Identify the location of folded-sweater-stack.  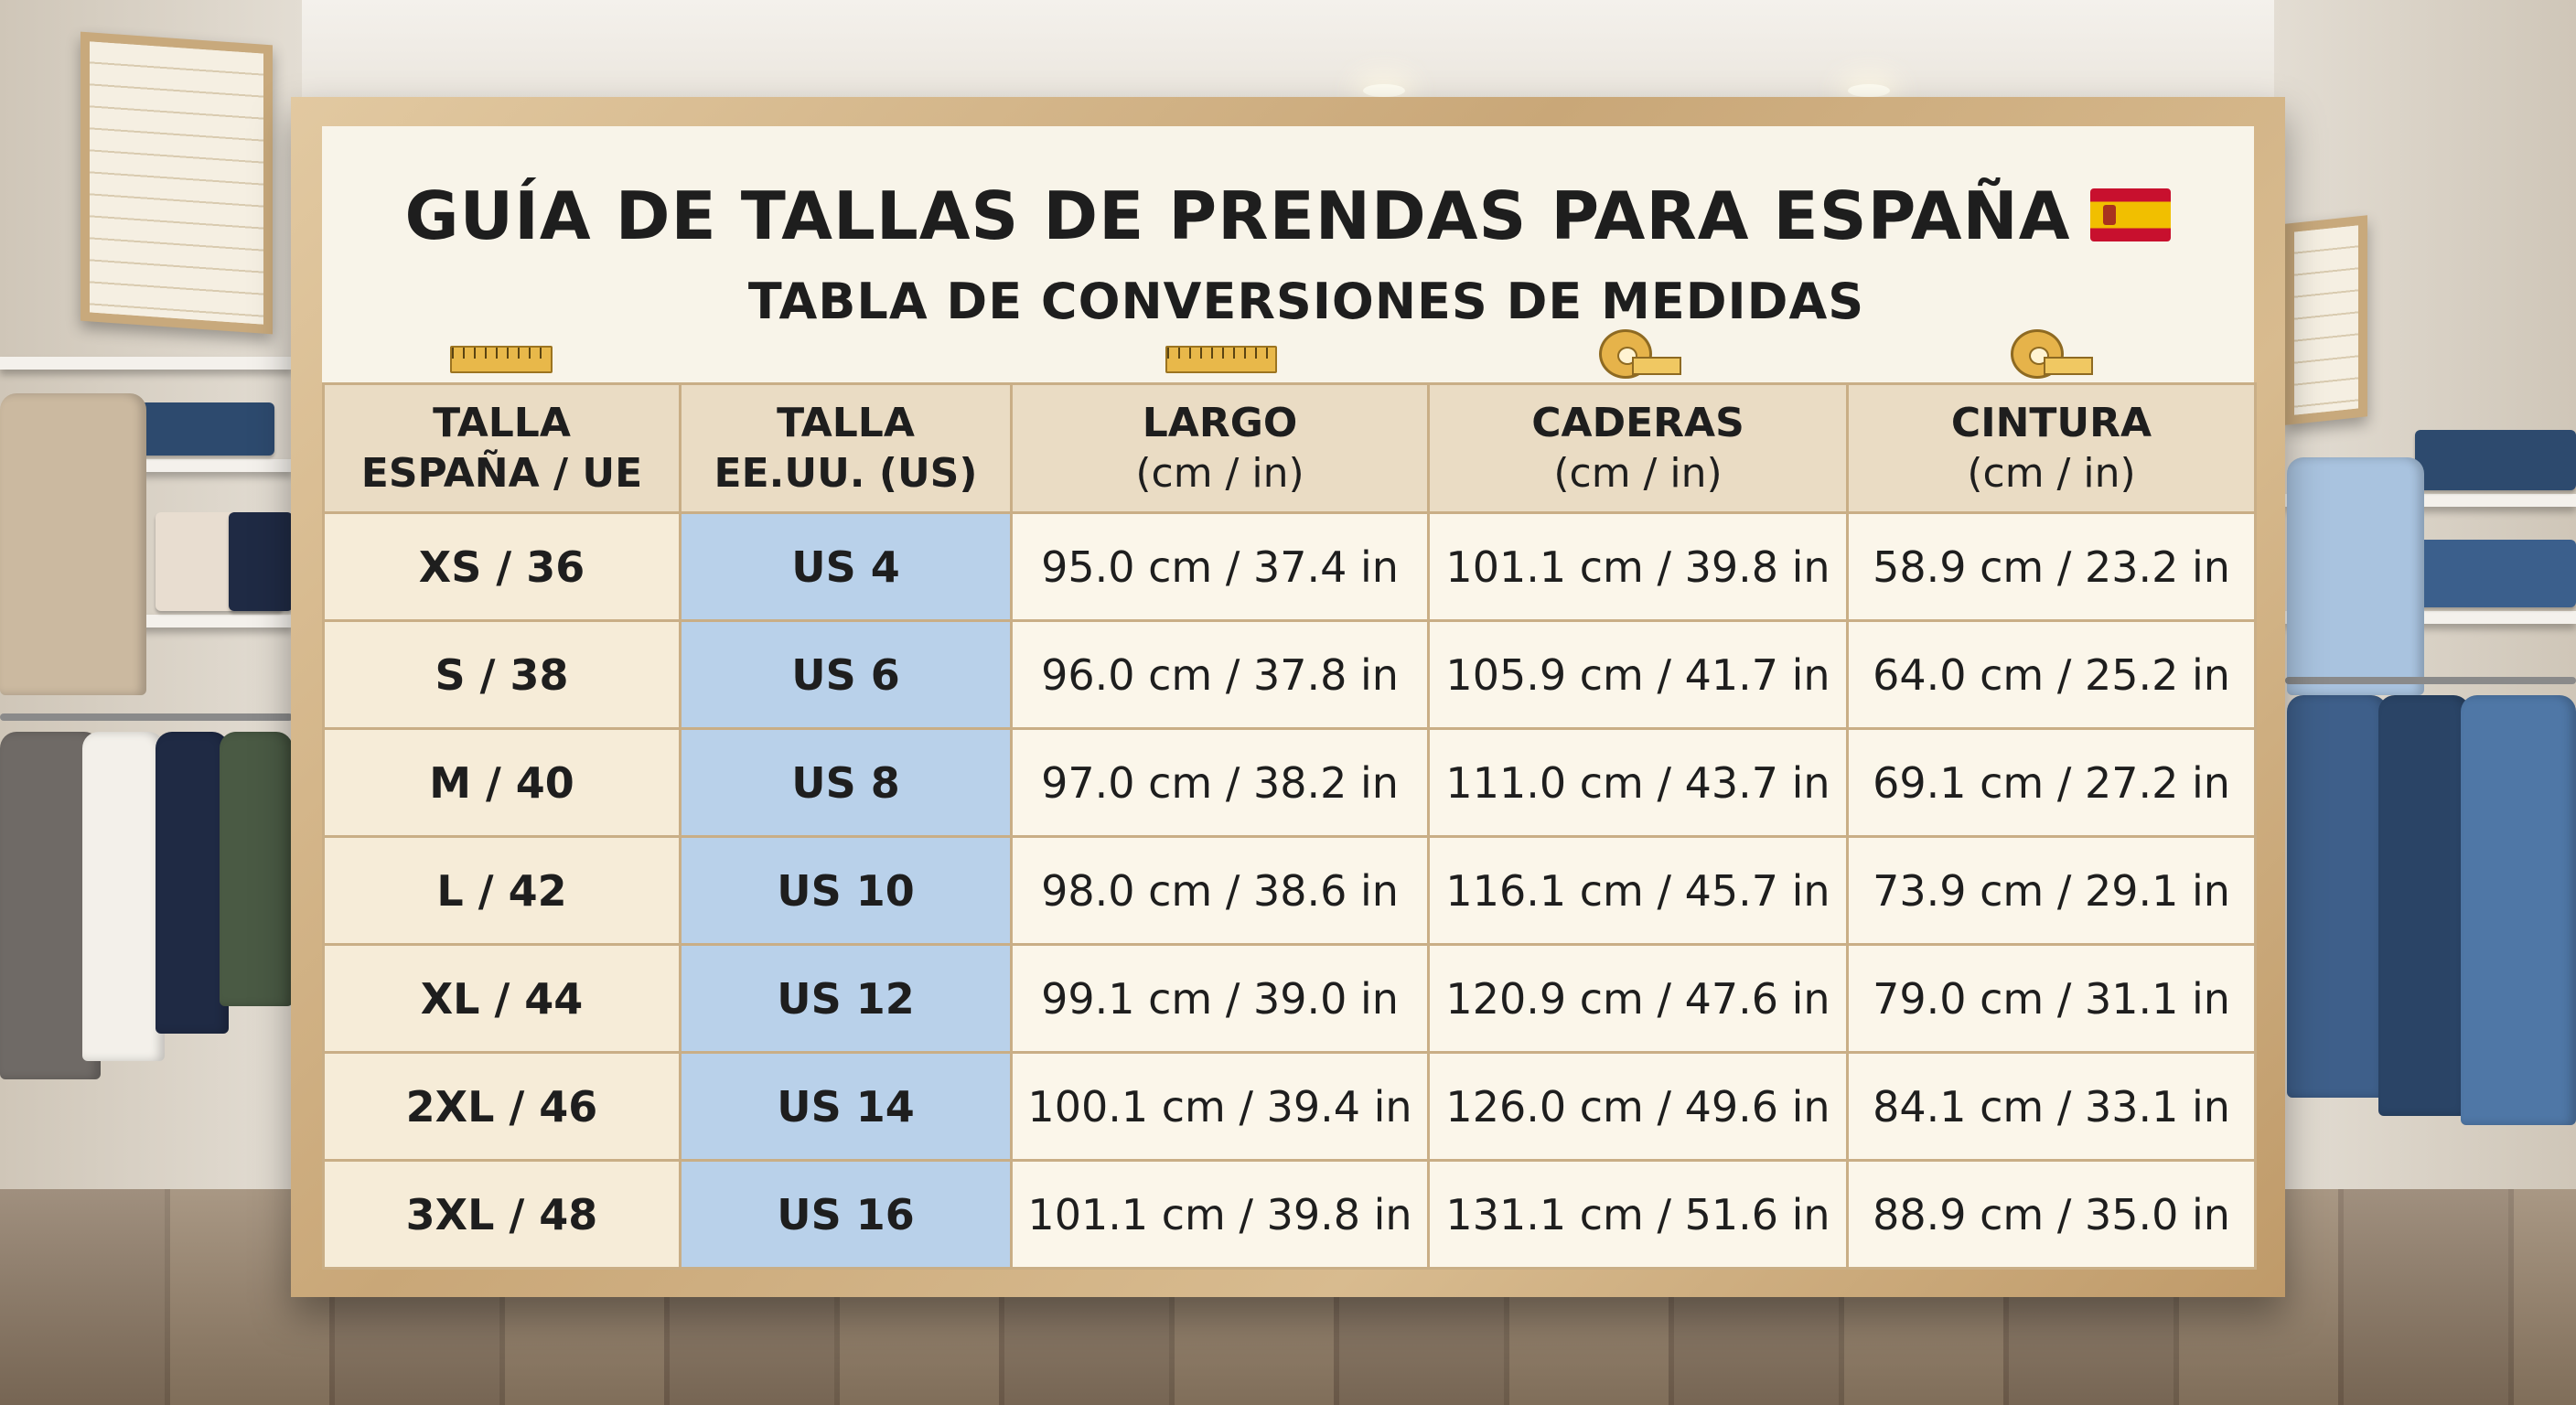
(261, 561).